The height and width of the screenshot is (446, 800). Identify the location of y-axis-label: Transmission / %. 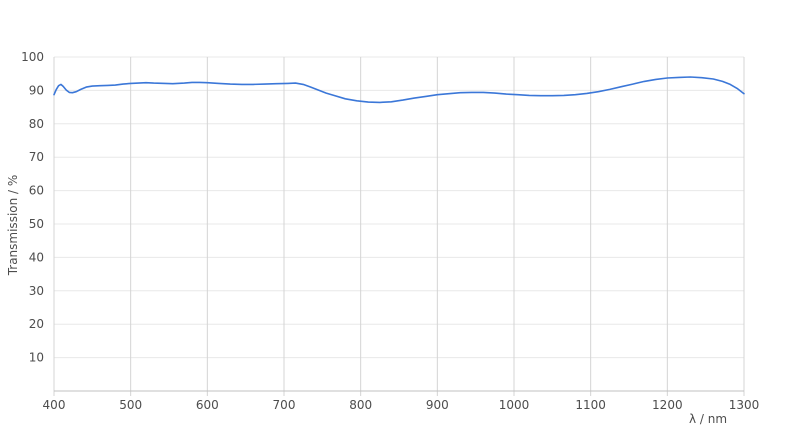
(13, 225).